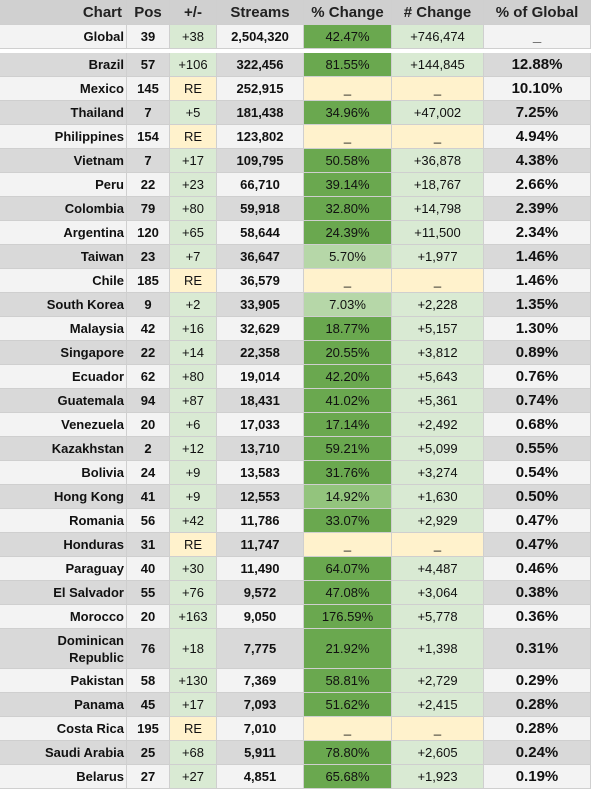  I want to click on cell-streams: 322,456, so click(260, 65).